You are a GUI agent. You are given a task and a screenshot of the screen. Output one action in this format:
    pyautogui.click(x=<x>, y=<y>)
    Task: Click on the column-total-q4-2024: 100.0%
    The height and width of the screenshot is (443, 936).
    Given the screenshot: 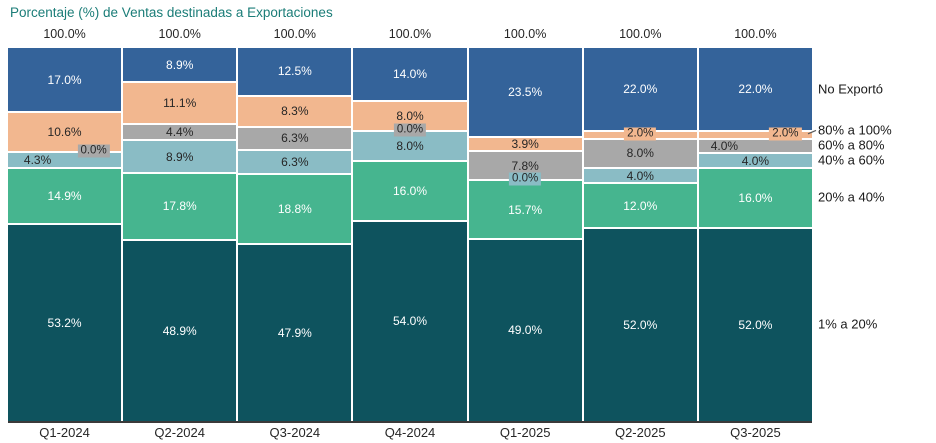 What is the action you would take?
    pyautogui.click(x=410, y=34)
    